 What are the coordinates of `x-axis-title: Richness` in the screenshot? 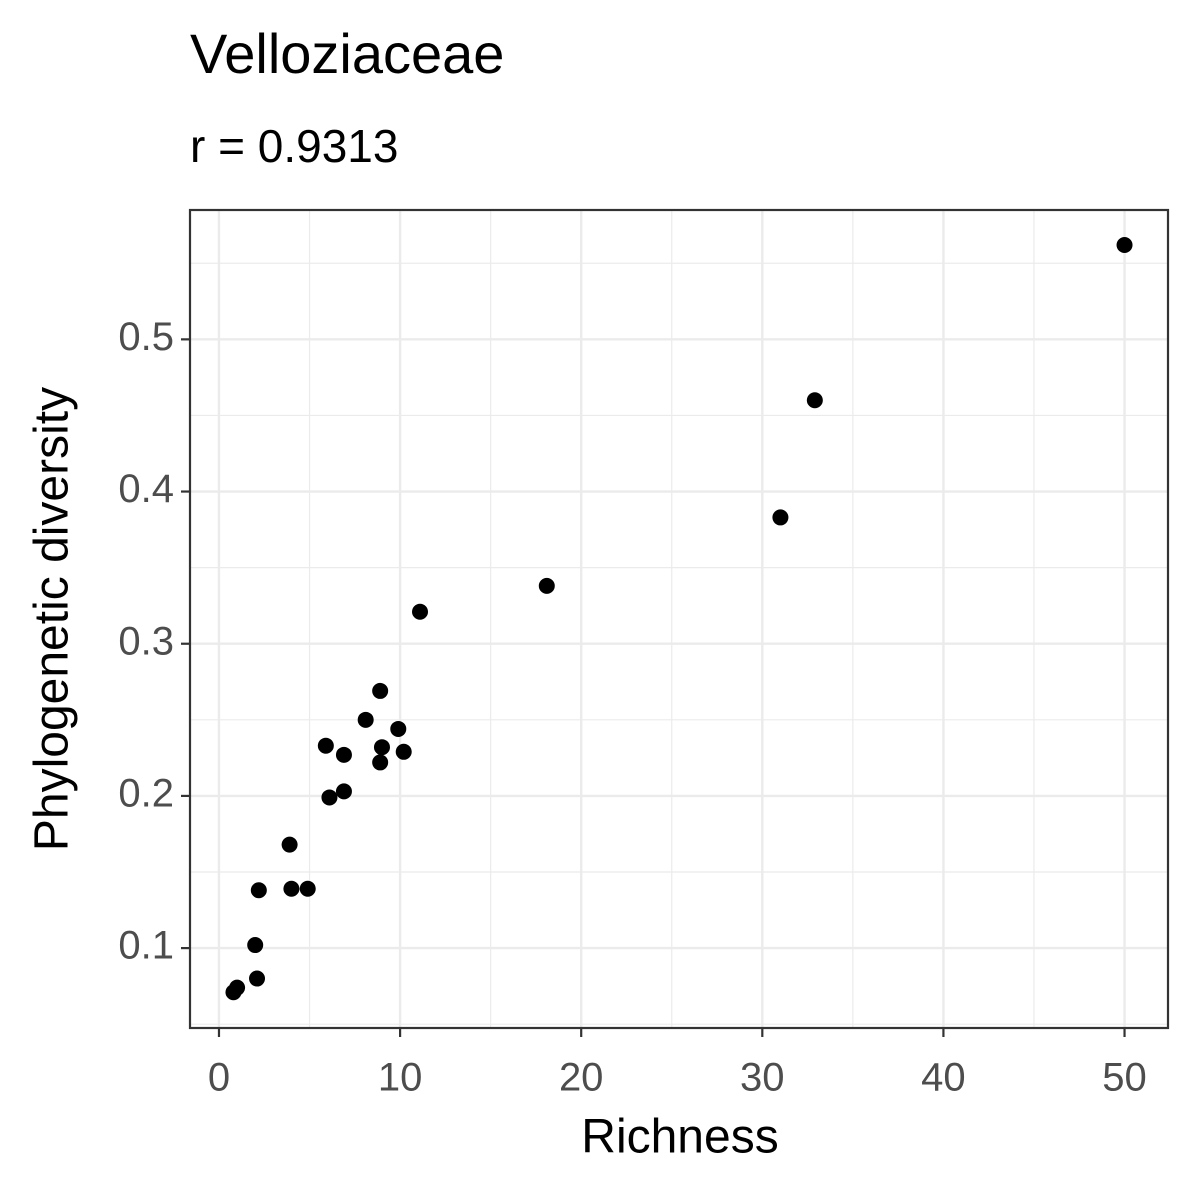 It's located at (679, 1137).